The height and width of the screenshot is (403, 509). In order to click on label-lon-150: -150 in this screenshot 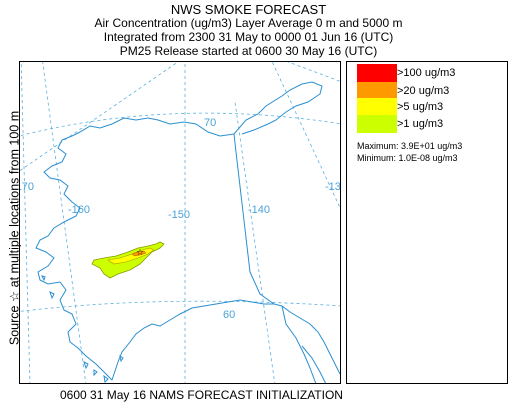, I will do `click(179, 215)`.